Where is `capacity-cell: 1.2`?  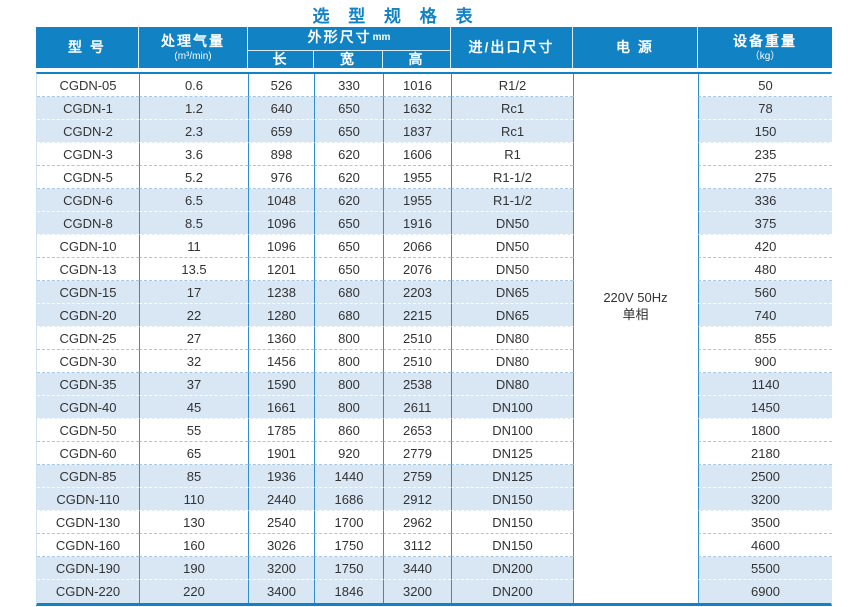
capacity-cell: 1.2 is located at coordinates (193, 108).